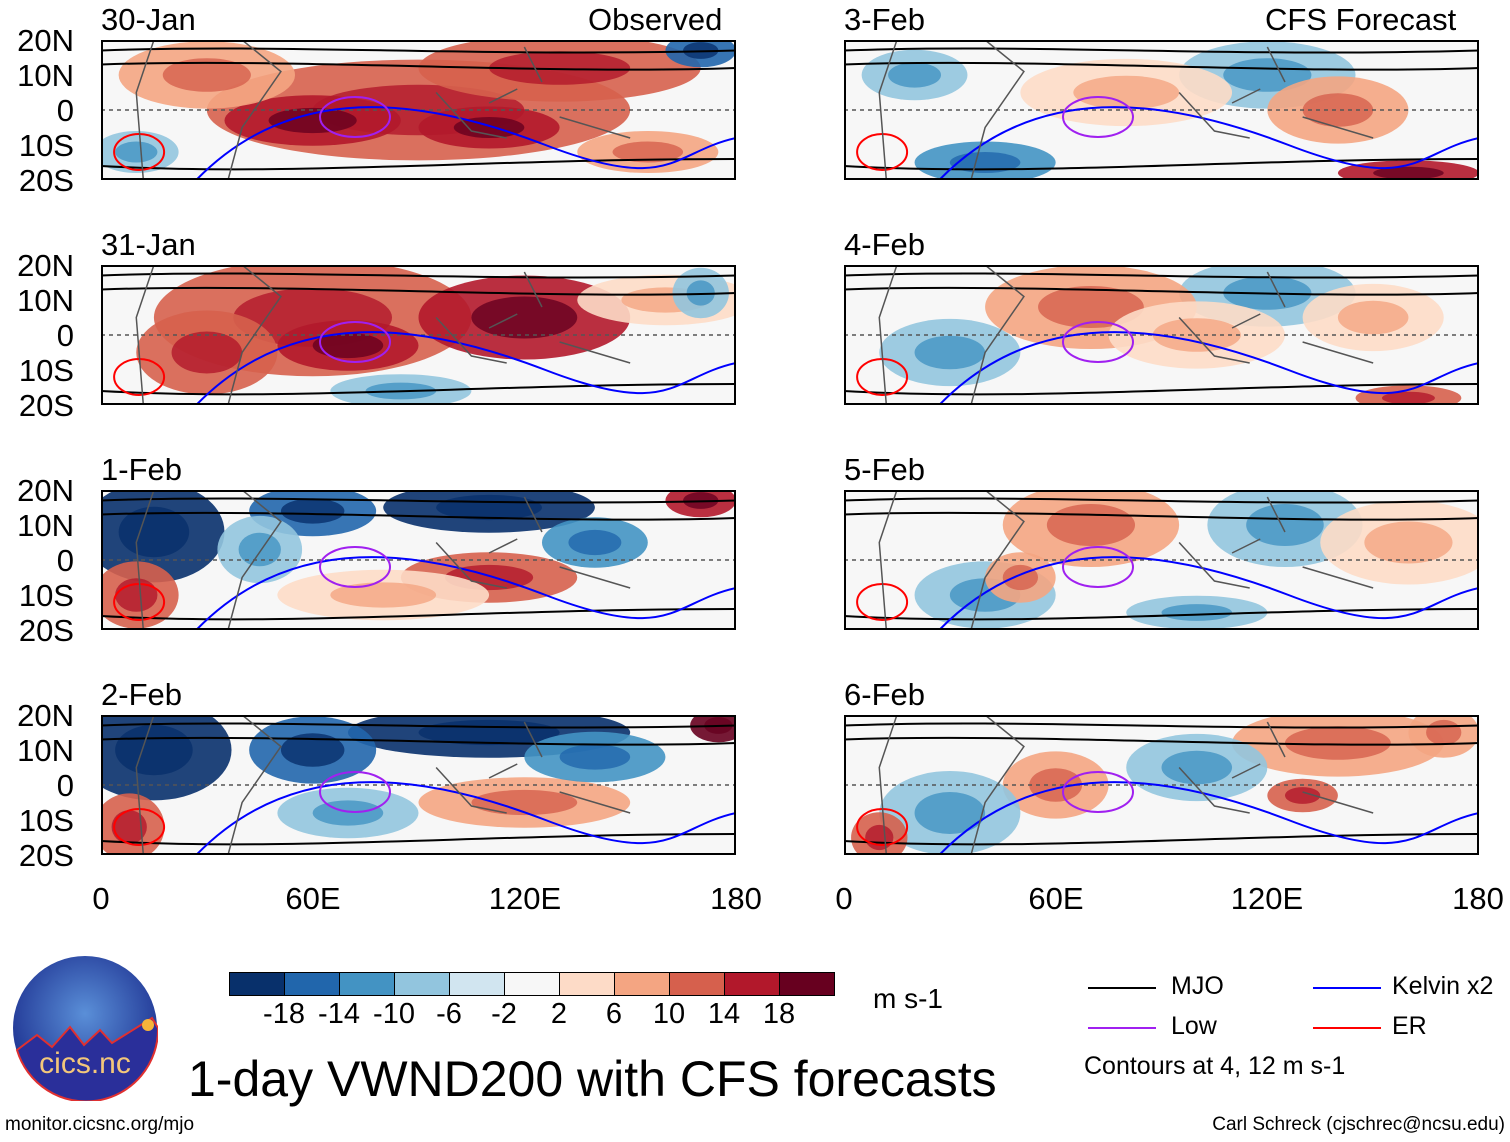 This screenshot has height=1142, width=1510. What do you see at coordinates (1197, 986) in the screenshot?
I see `legend-mjo: MJO` at bounding box center [1197, 986].